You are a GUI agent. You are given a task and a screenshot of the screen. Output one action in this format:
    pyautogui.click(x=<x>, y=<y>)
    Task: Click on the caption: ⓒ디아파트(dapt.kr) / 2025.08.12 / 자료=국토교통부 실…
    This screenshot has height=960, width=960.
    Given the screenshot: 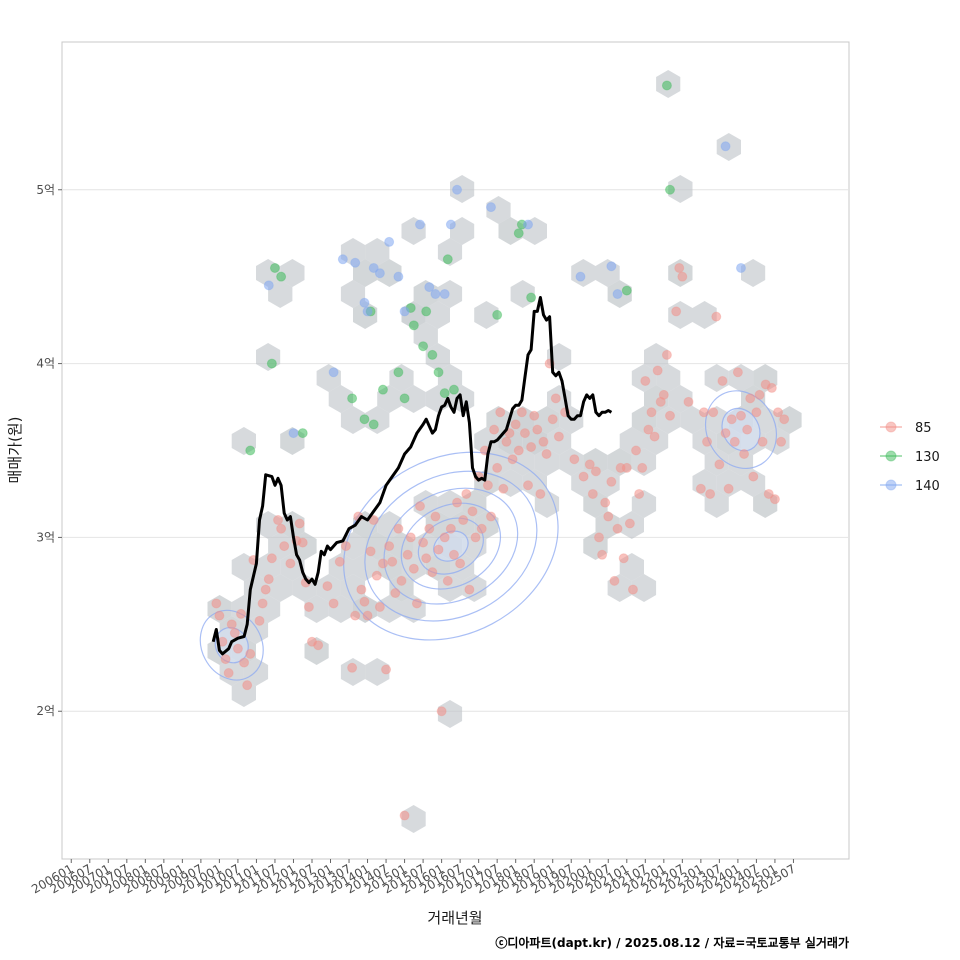 What is the action you would take?
    pyautogui.click(x=672, y=942)
    